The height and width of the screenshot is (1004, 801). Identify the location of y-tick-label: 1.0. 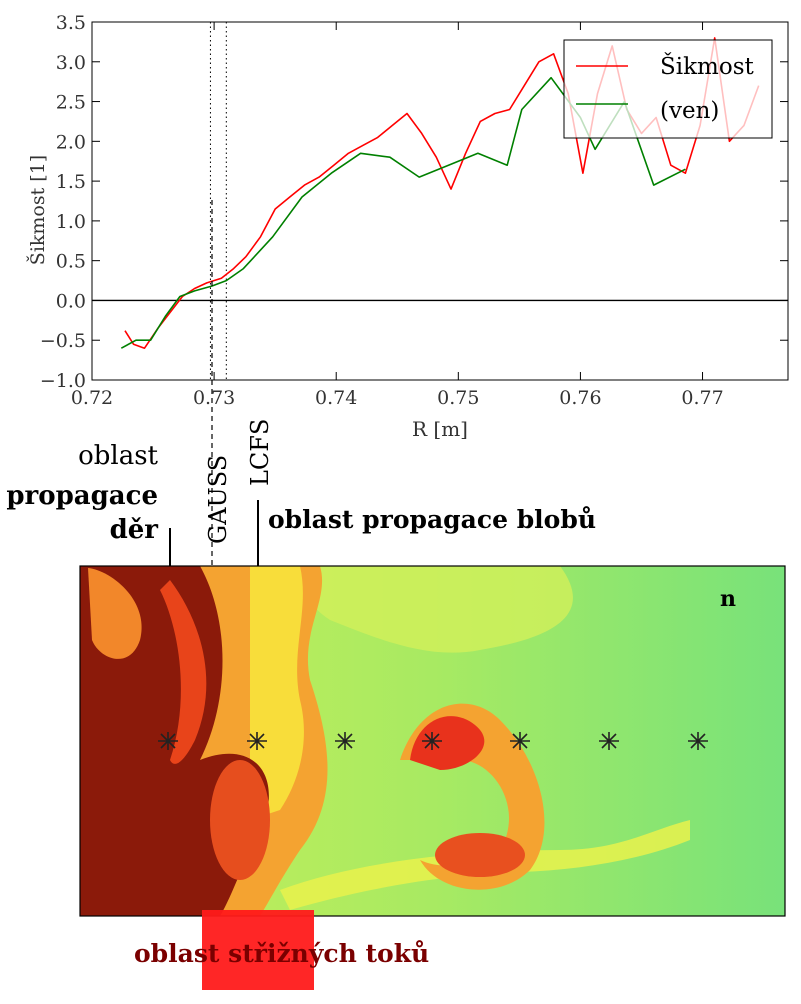
(71, 222).